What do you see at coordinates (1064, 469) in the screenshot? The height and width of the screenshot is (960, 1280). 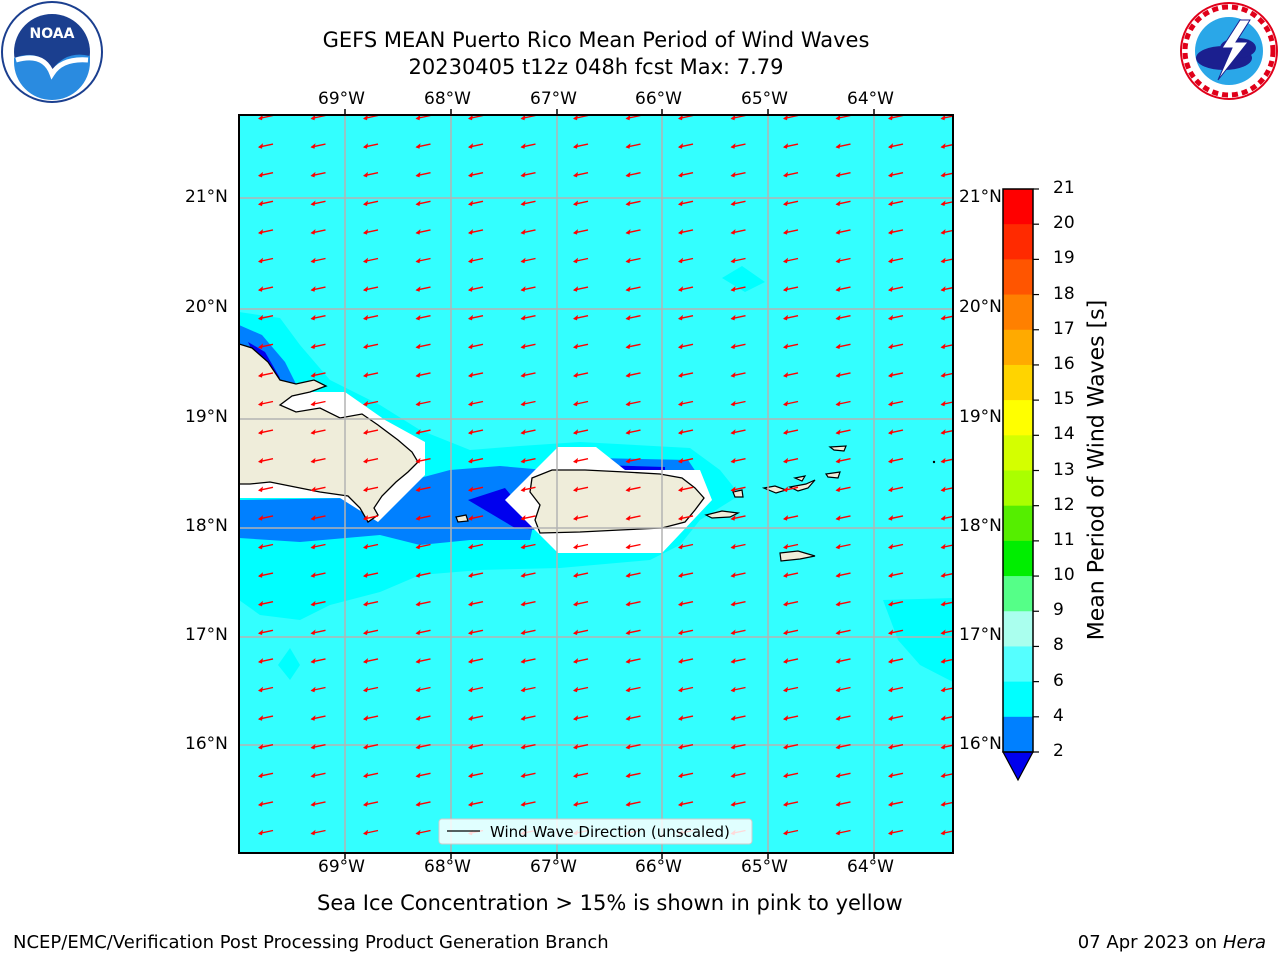 I see `colorbar-tick-label: 13` at bounding box center [1064, 469].